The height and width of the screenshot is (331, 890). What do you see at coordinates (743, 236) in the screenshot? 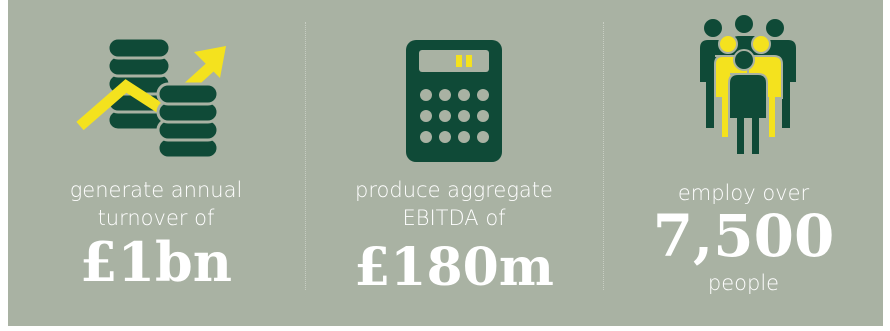
I see `stat-value: 7,500` at bounding box center [743, 236].